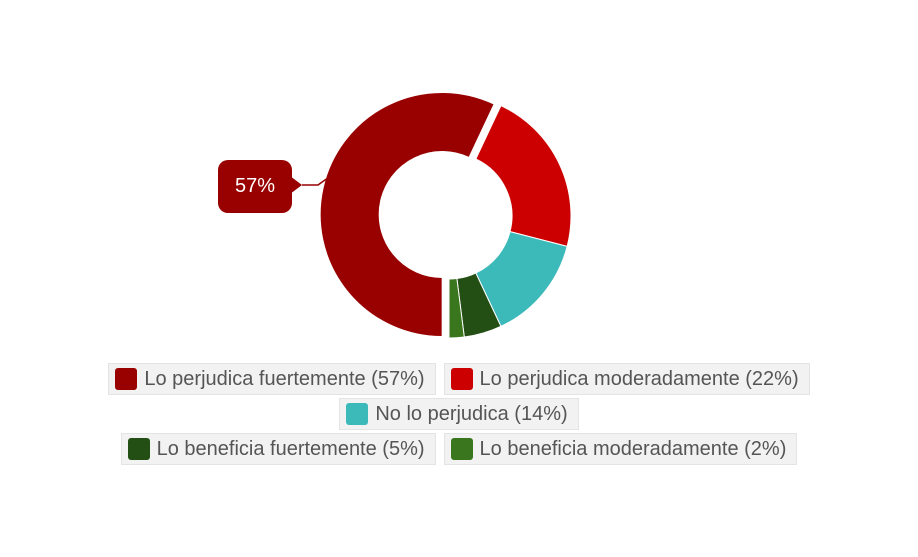 Image resolution: width=918 pixels, height=557 pixels. I want to click on legend-item-no-lo-perjudica: No lo perjudica (14%), so click(459, 414).